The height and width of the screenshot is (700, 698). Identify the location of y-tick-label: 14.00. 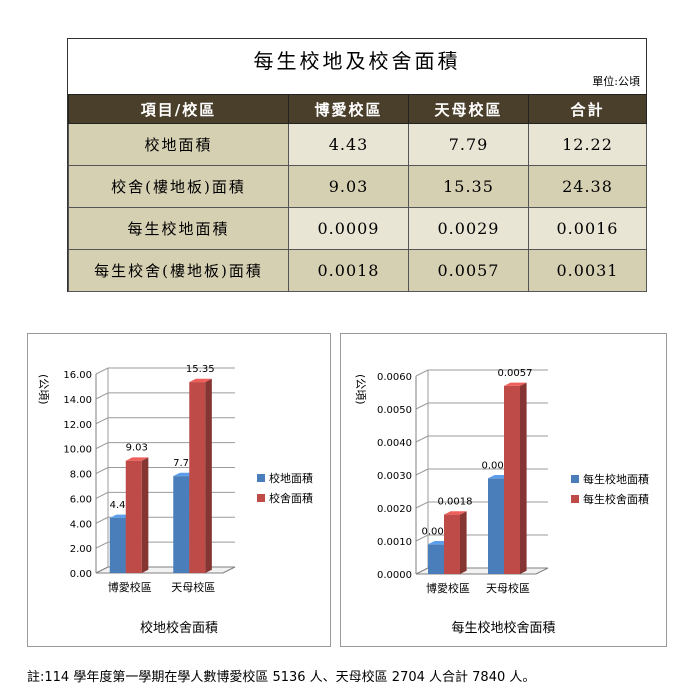
(77, 400).